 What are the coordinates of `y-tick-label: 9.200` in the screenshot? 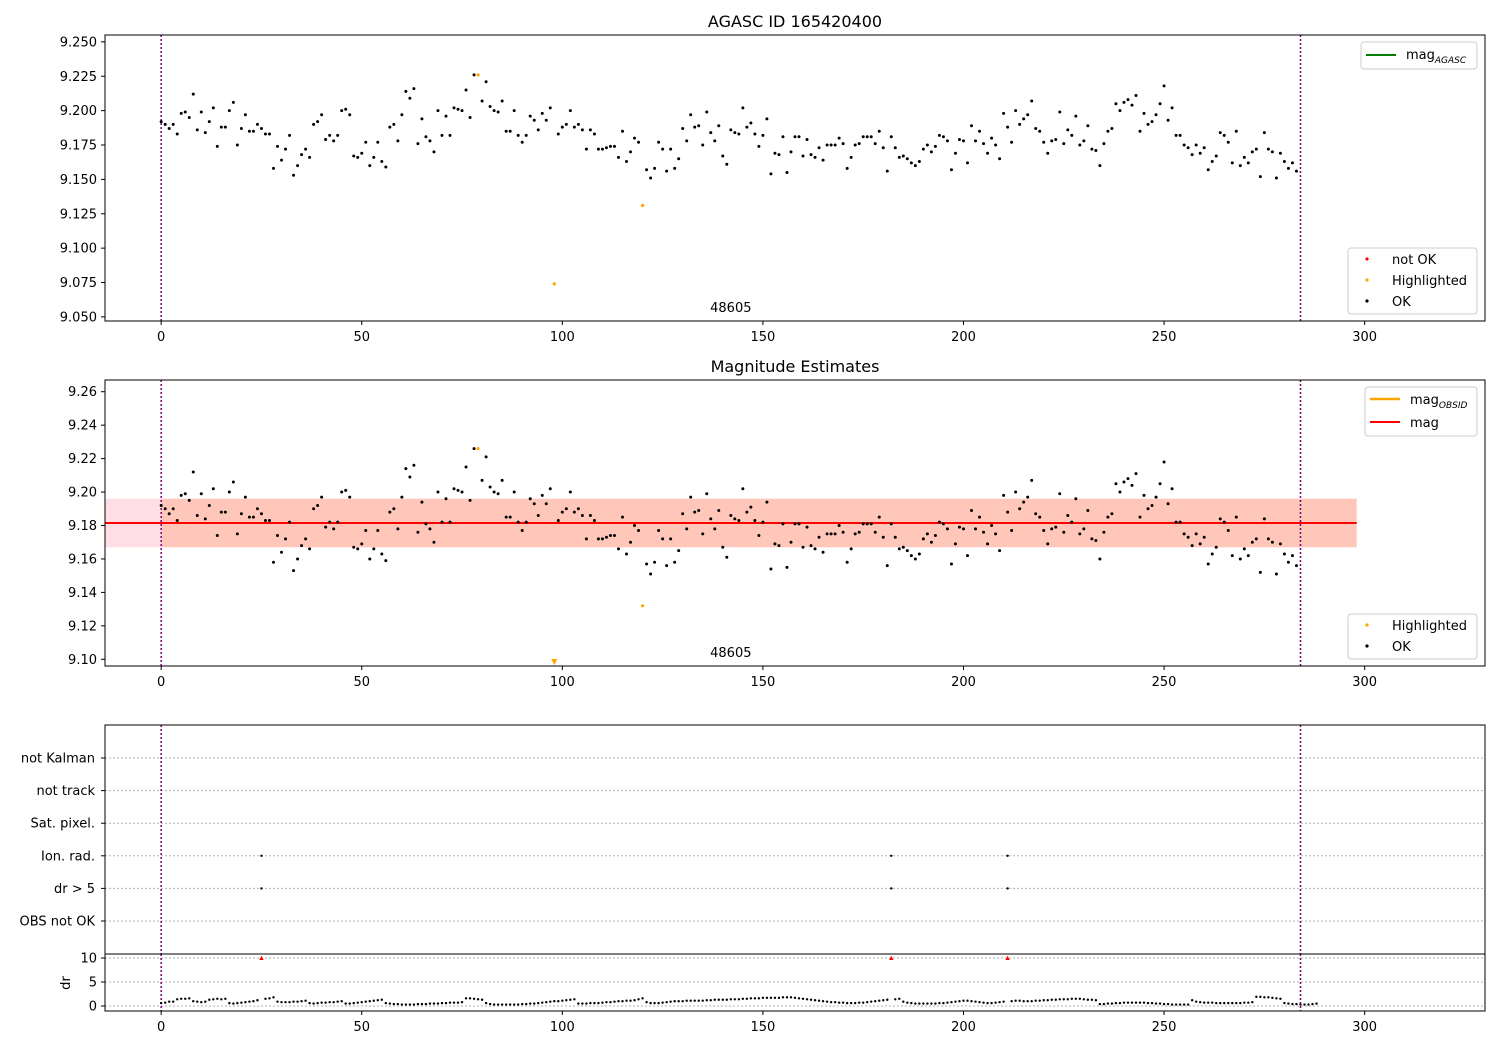 It's located at (78, 111).